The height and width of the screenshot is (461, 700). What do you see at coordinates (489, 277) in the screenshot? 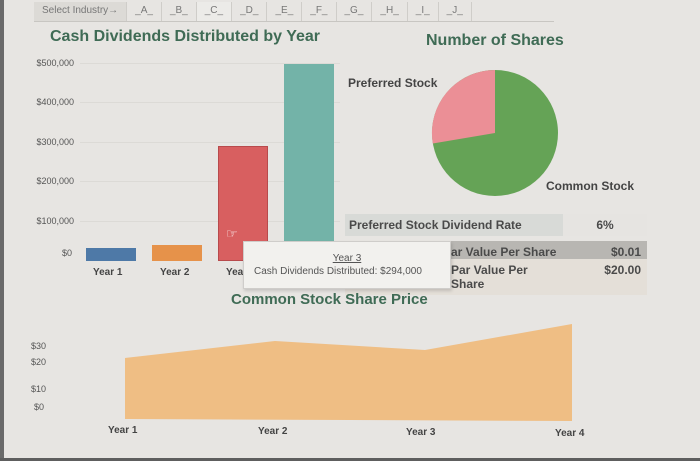
I see `info-label: Par Value Per Share` at bounding box center [489, 277].